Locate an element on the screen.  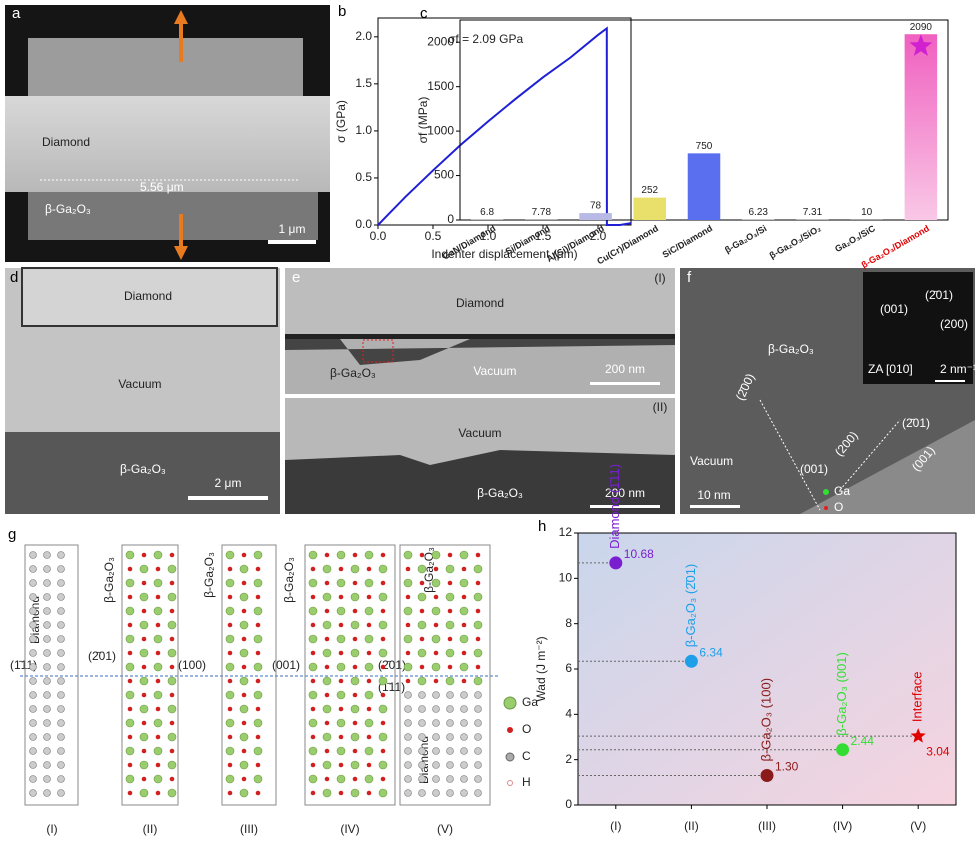
y-tick-label: 4 is located at coordinates (568, 714).